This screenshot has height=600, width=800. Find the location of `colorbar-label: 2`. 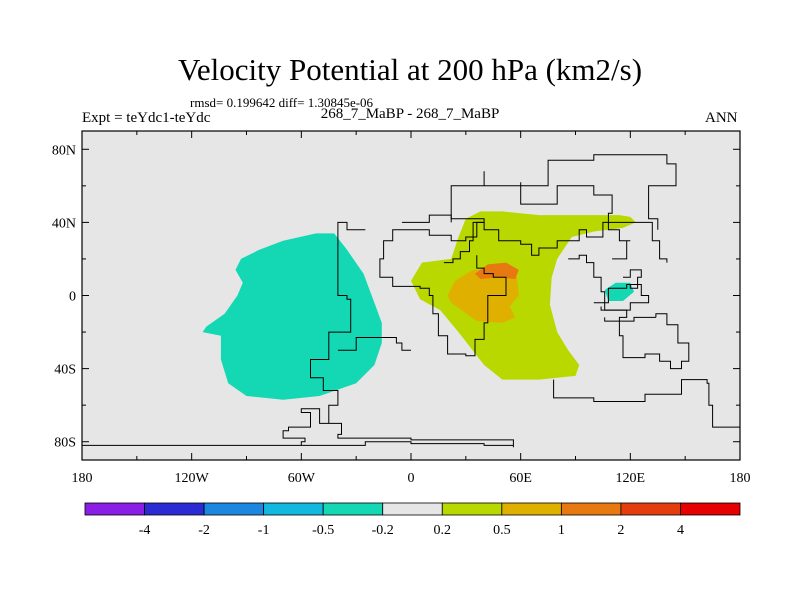

colorbar-label: 2 is located at coordinates (620, 530).